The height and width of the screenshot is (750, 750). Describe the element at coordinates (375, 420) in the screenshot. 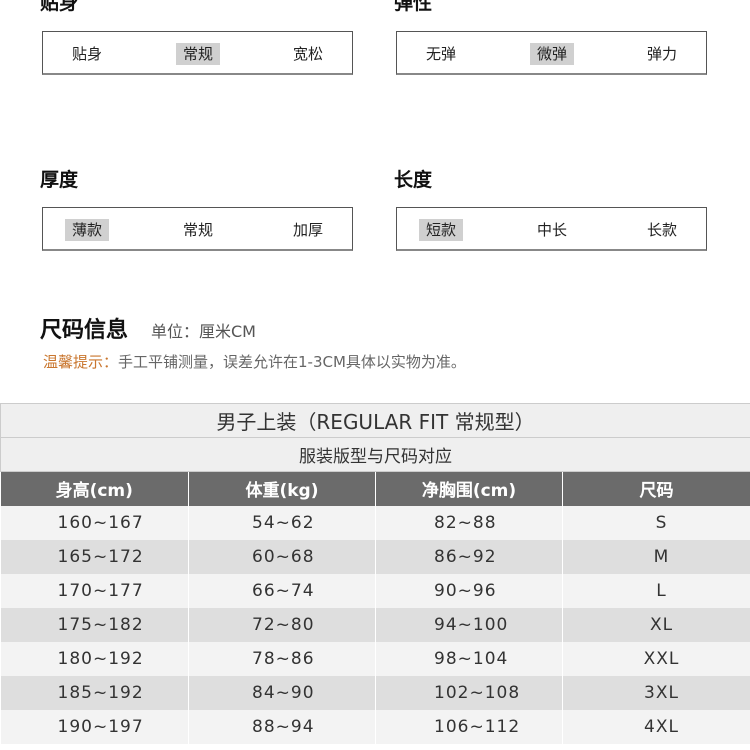

I see `table-title: 男子上装（REGULAR FIT 常规型）` at that location.